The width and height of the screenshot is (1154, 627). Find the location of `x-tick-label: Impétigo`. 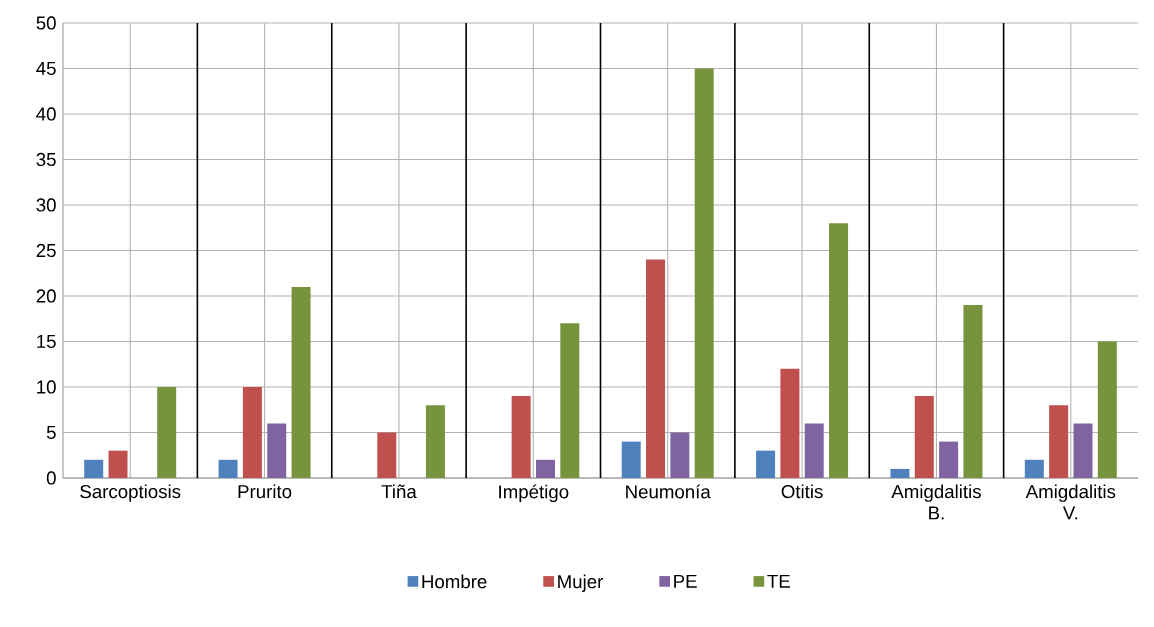

x-tick-label: Impétigo is located at coordinates (534, 493).